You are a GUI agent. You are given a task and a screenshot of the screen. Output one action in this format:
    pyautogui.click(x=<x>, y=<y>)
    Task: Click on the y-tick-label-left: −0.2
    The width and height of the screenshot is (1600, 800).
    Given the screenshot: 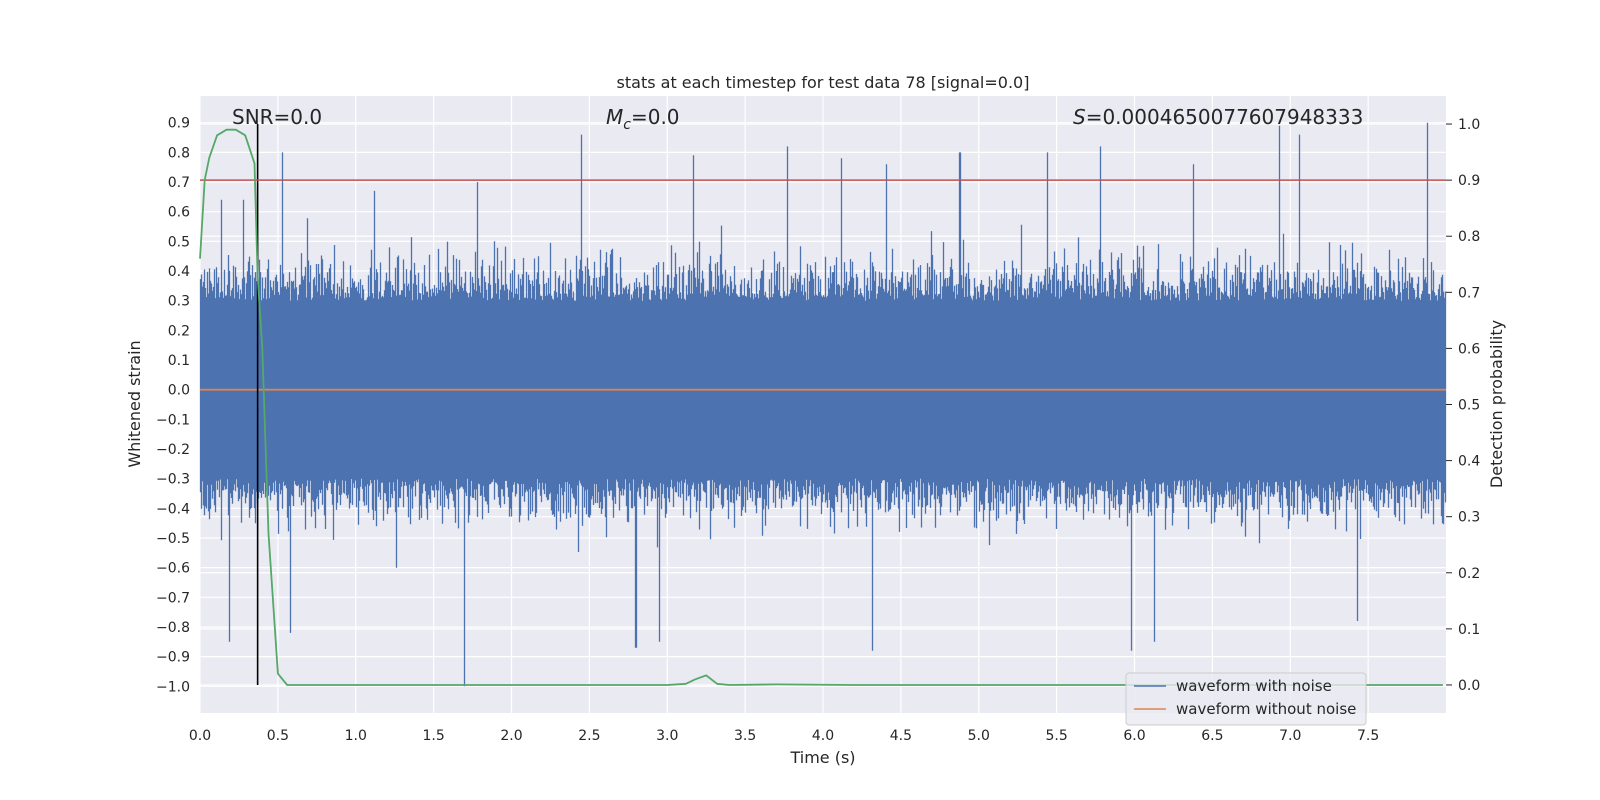 What is the action you would take?
    pyautogui.click(x=173, y=450)
    